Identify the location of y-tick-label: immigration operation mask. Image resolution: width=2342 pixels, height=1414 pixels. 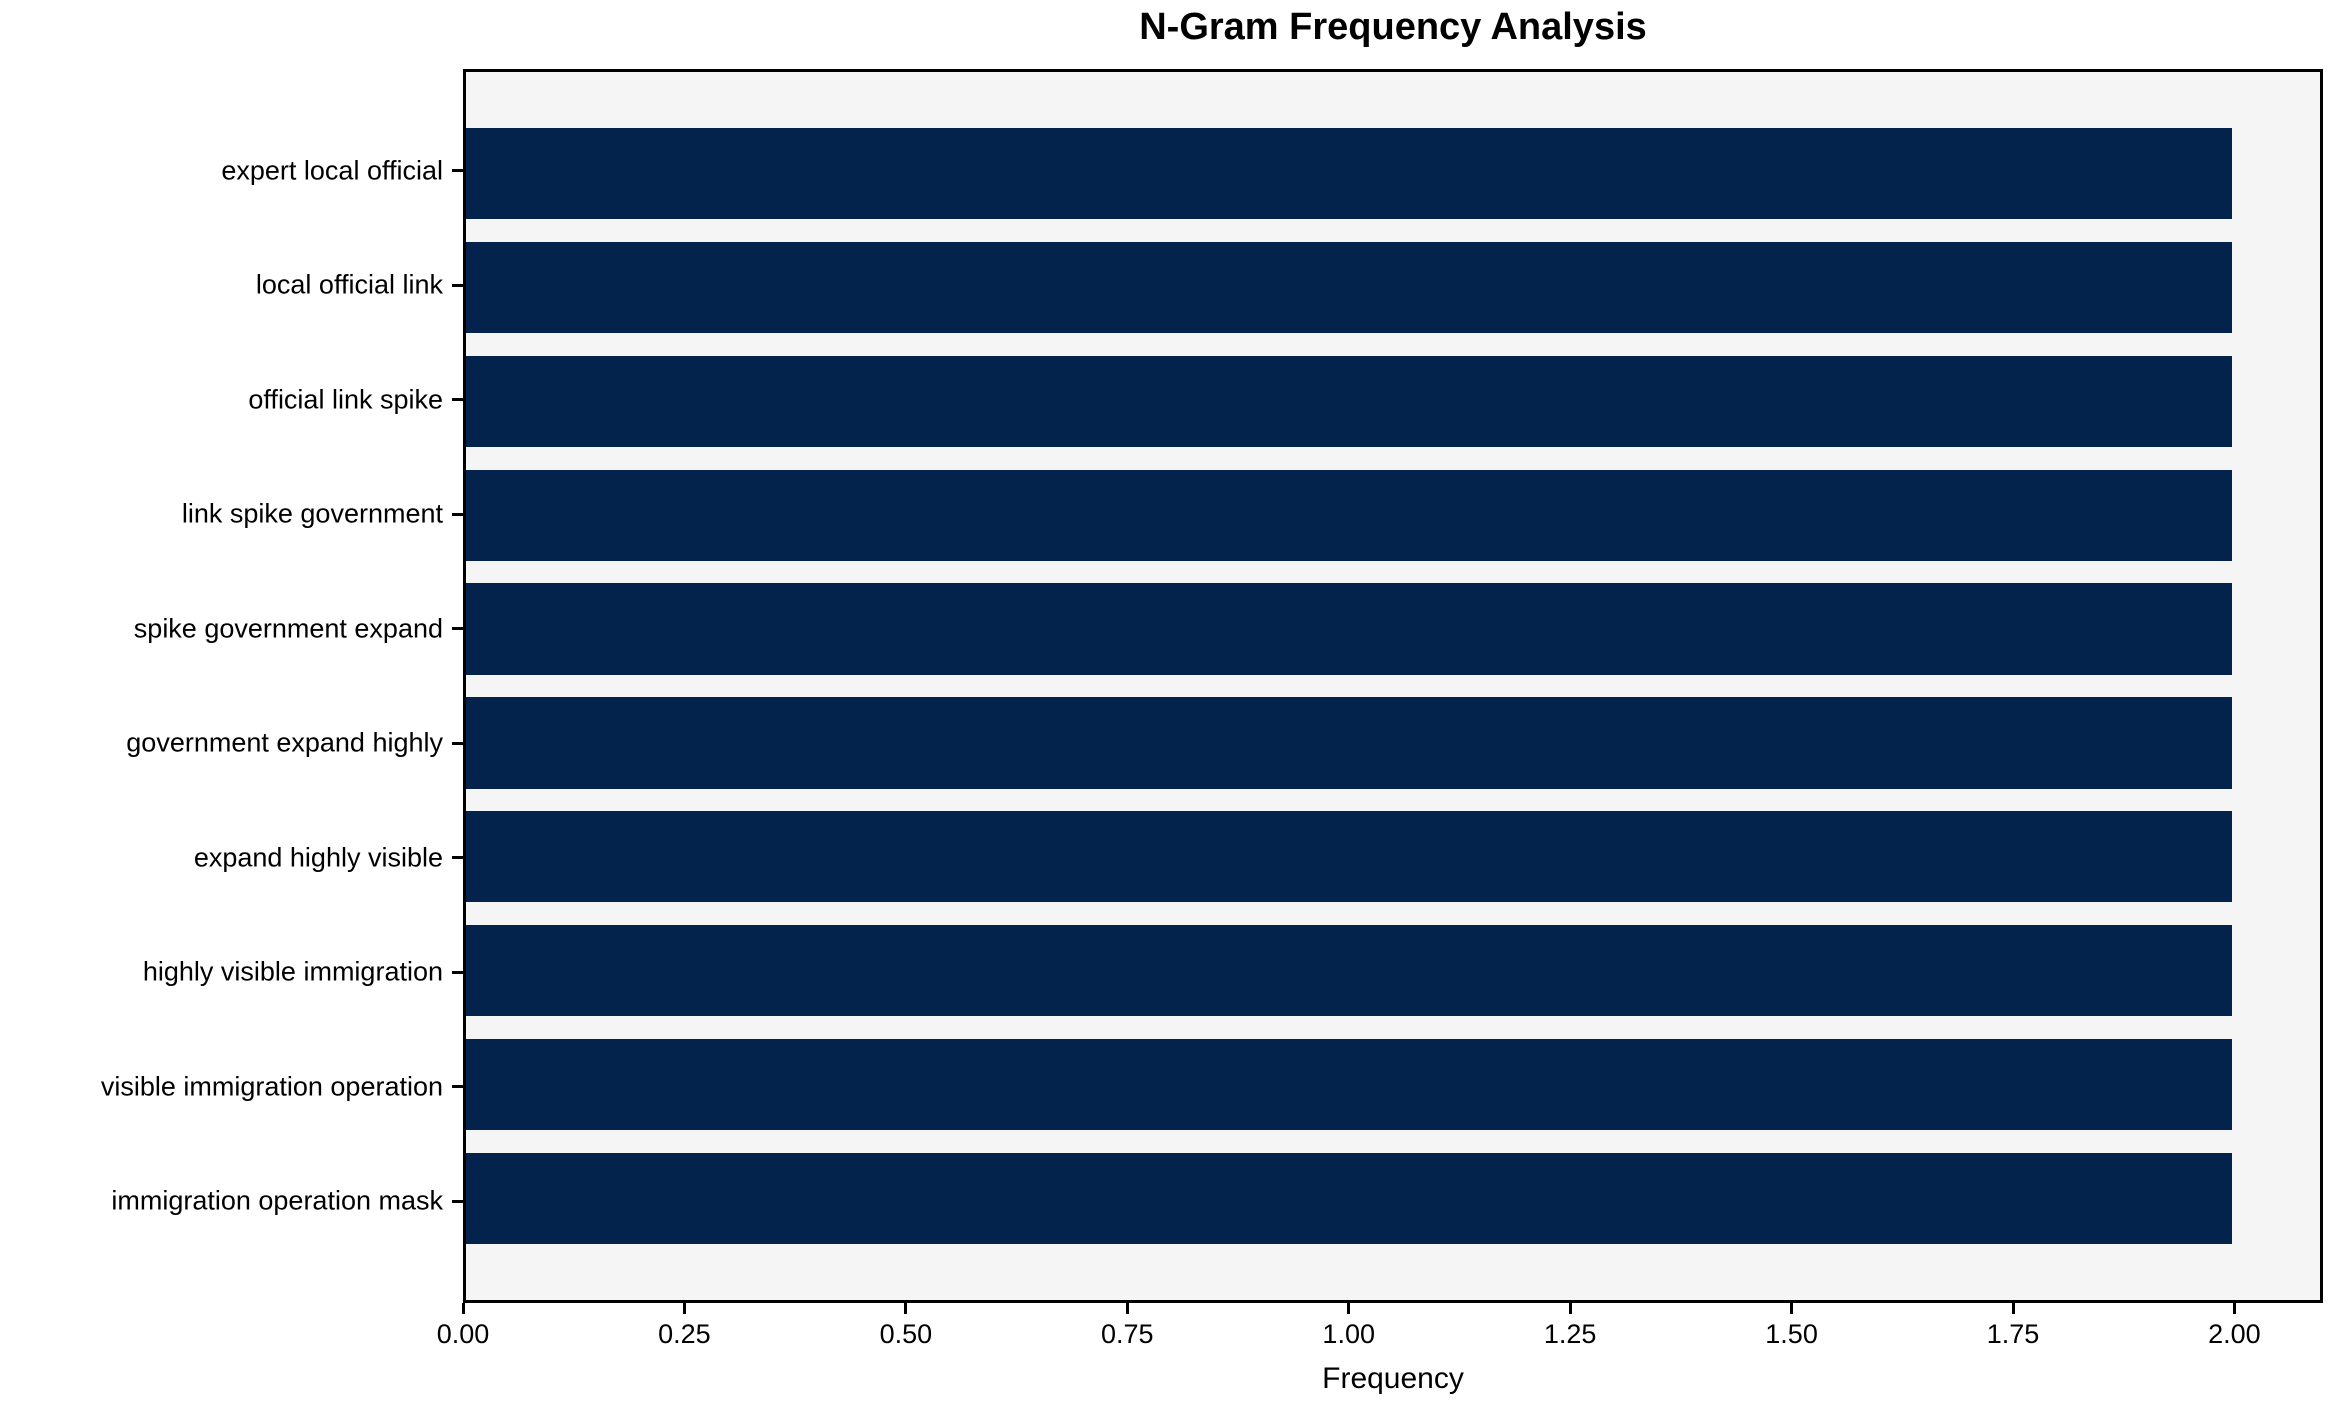
(277, 1200).